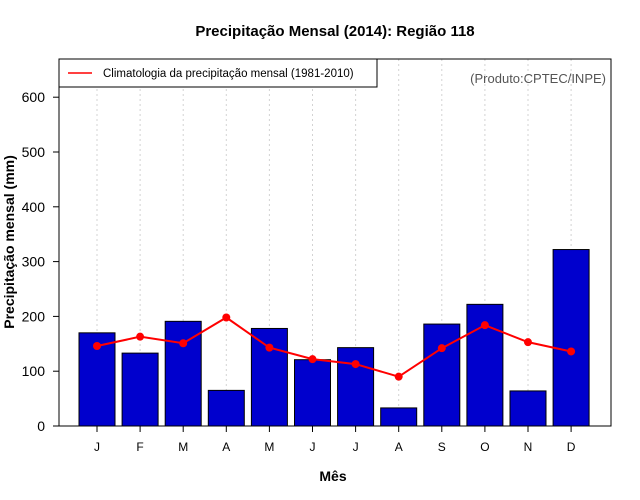 The height and width of the screenshot is (500, 640). What do you see at coordinates (34, 97) in the screenshot?
I see `y-tick-label: 600` at bounding box center [34, 97].